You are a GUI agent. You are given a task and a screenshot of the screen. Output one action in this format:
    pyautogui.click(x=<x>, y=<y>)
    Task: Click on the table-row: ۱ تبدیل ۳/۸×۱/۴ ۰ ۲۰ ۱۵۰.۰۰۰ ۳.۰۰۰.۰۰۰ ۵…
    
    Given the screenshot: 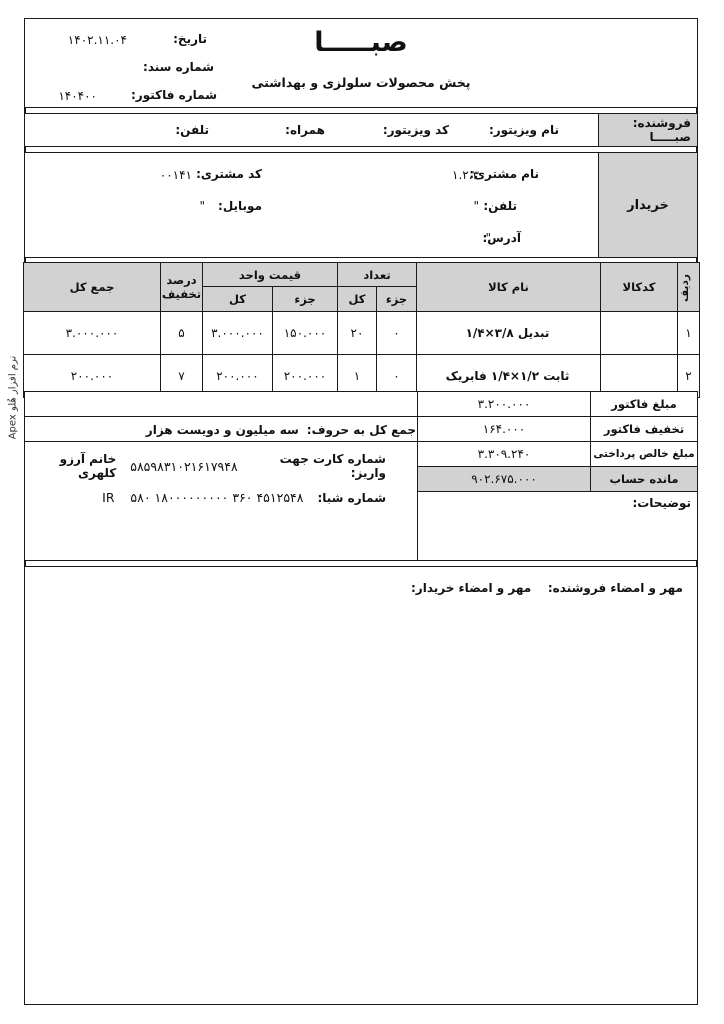 What is the action you would take?
    pyautogui.click(x=361, y=333)
    